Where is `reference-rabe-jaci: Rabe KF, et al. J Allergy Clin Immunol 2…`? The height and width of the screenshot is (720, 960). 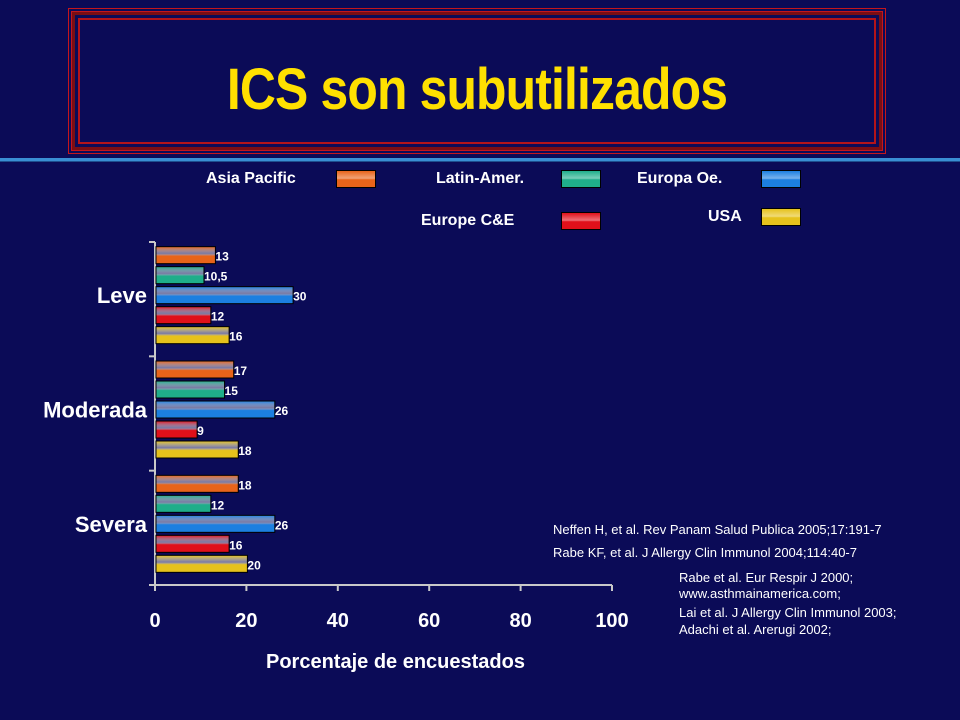 reference-rabe-jaci: Rabe KF, et al. J Allergy Clin Immunol 2… is located at coordinates (705, 552).